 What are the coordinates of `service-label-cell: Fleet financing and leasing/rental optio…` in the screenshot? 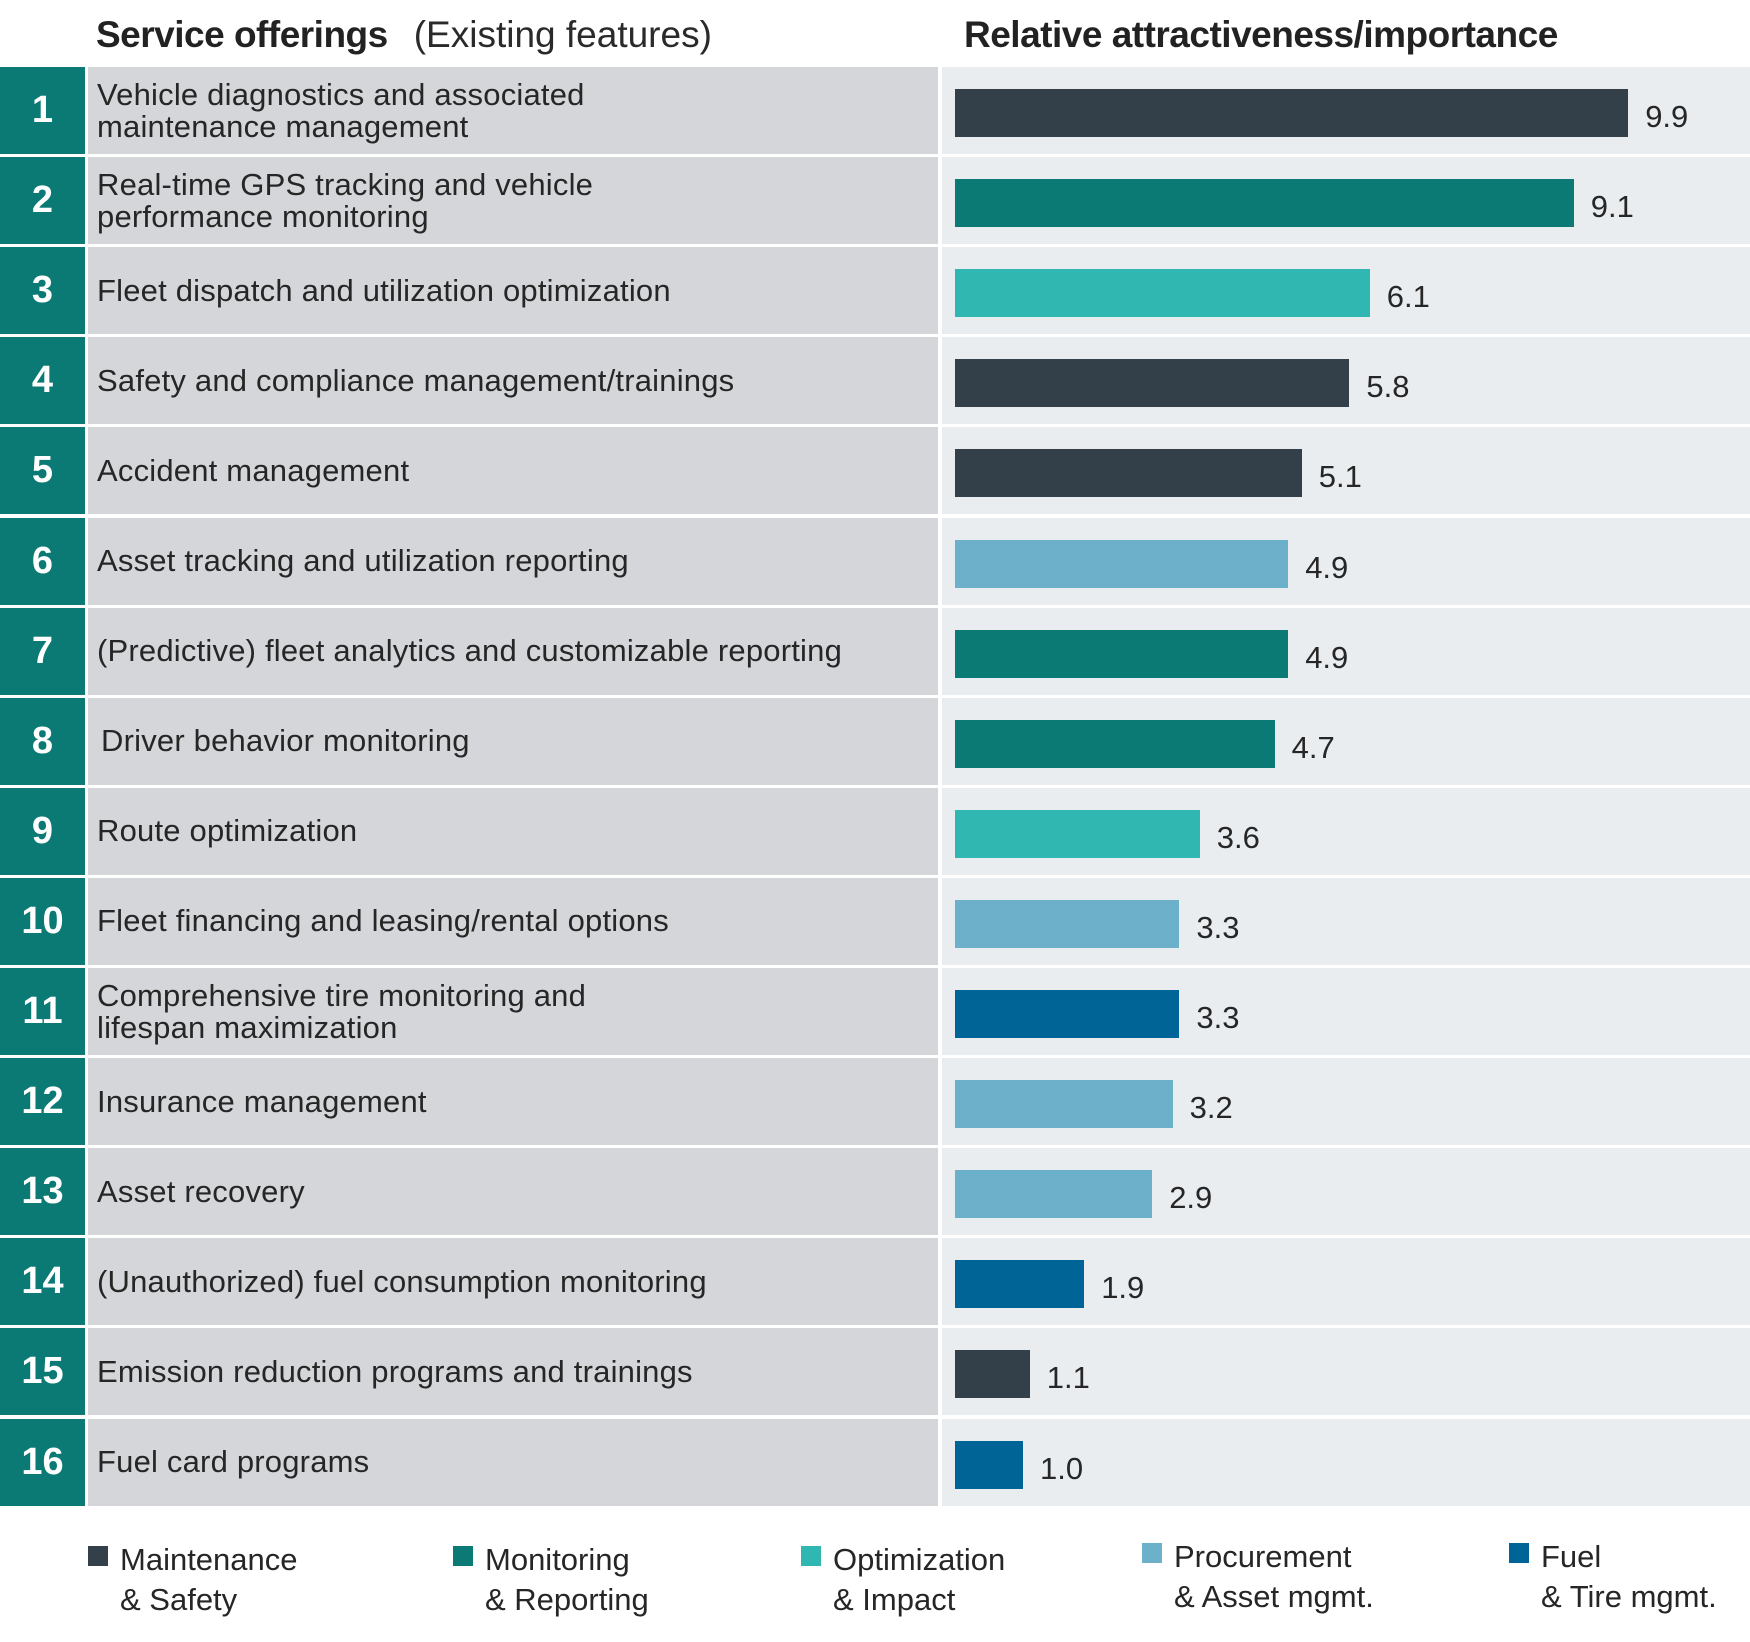 It's located at (513, 921).